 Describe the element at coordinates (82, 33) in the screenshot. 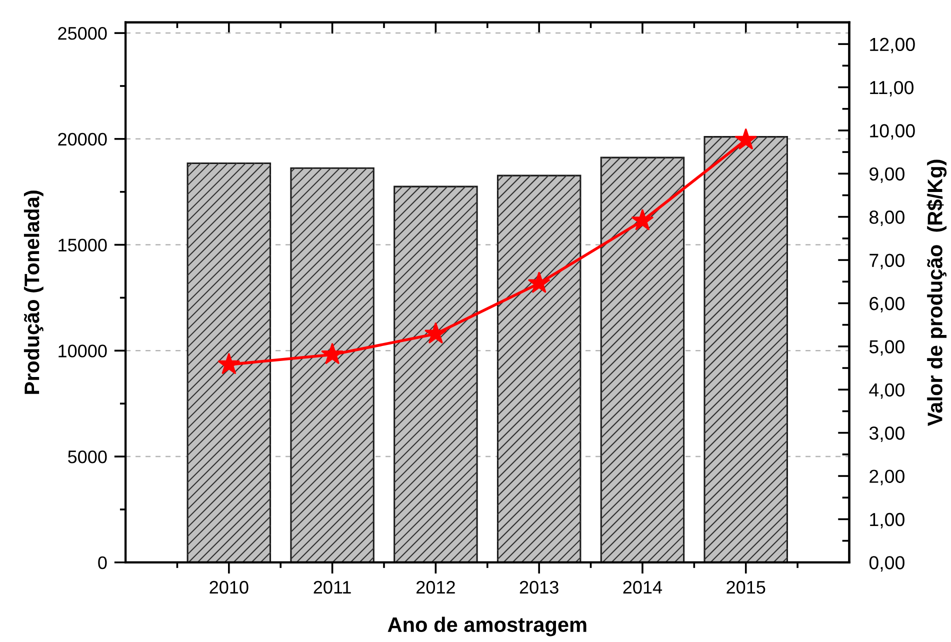

I see `y-tick-label: 25000` at that location.